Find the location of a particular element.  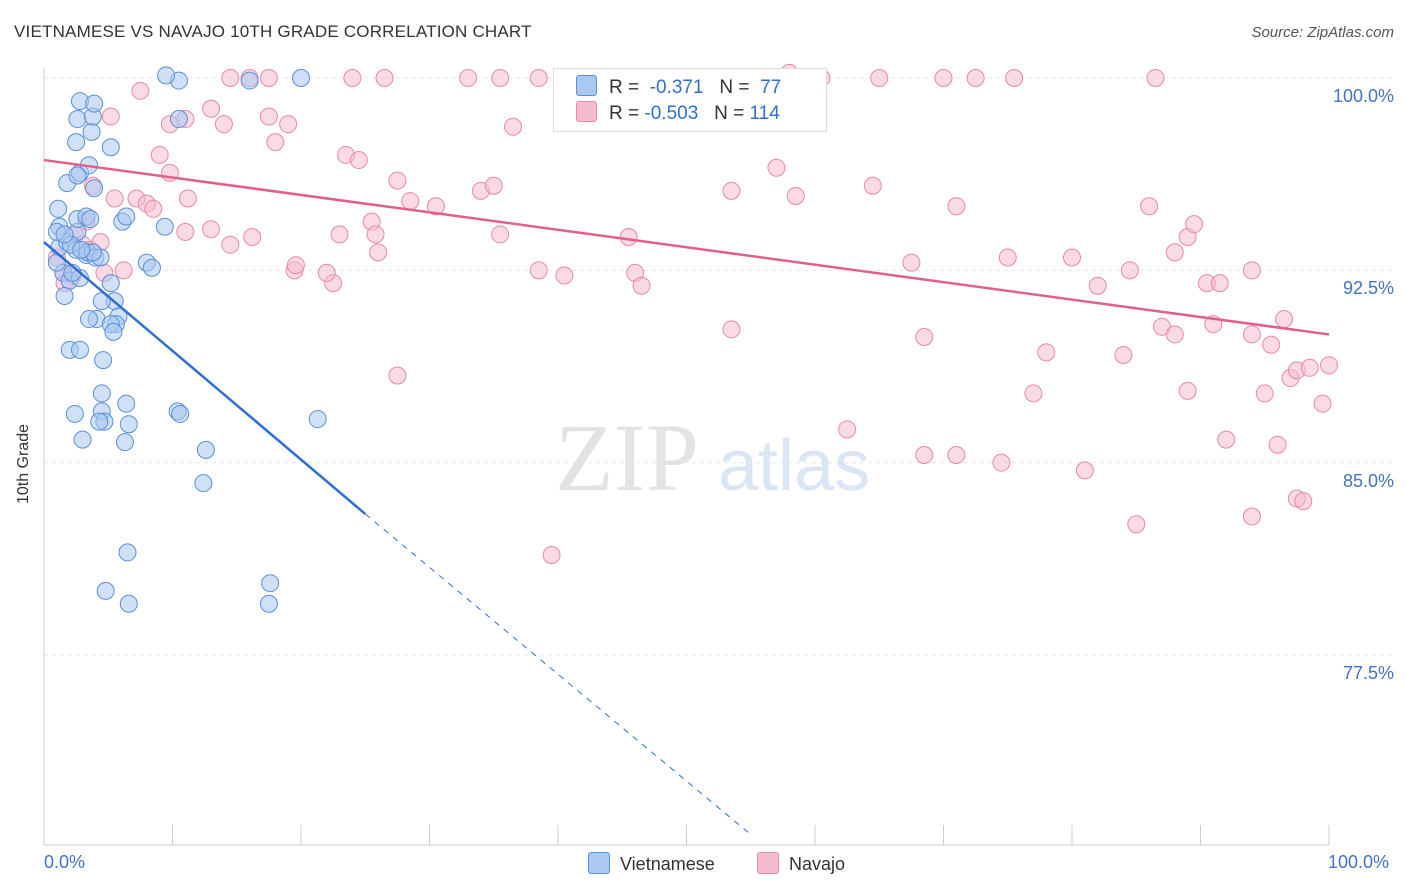

y-tick-label: 85.0% is located at coordinates (1368, 480).